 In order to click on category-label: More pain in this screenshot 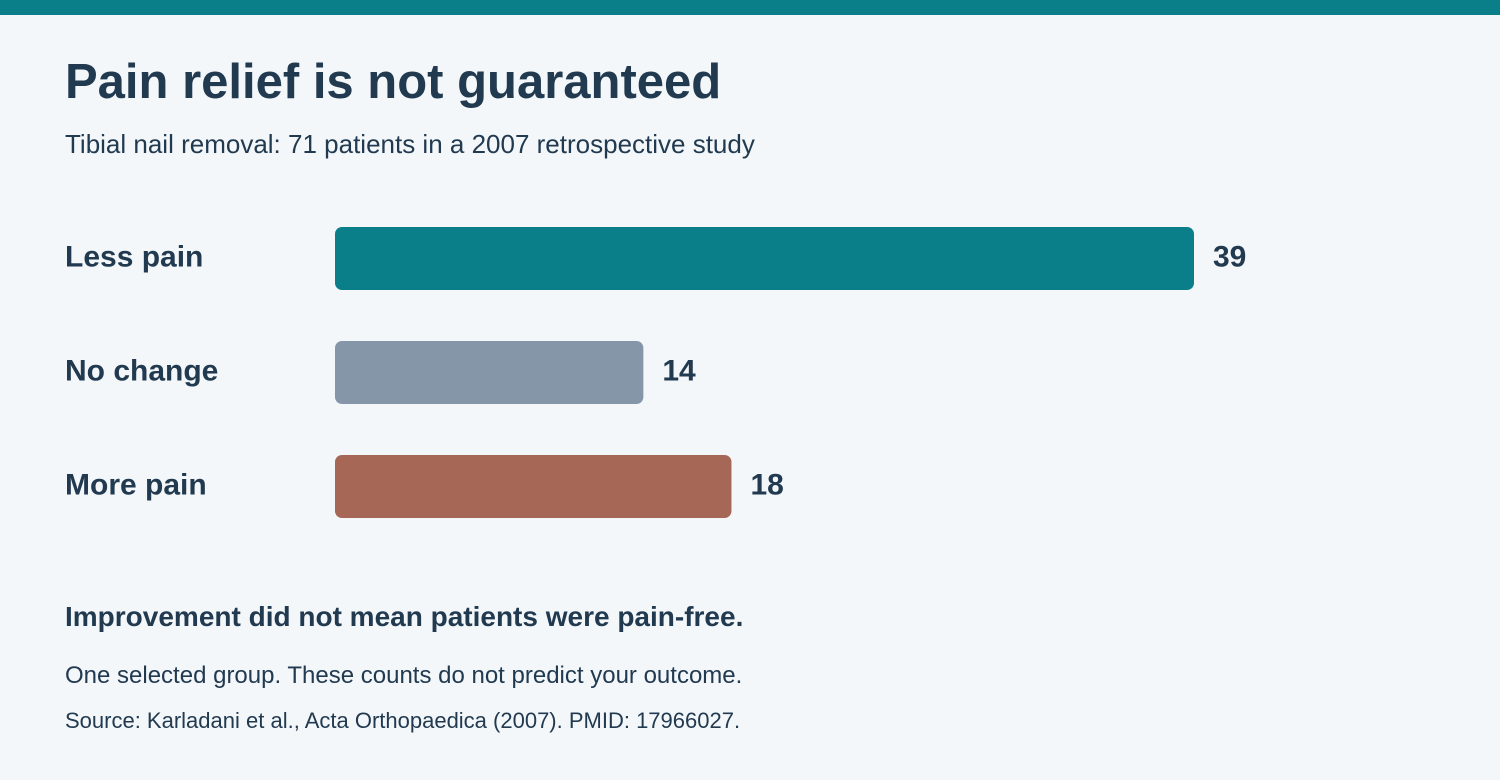, I will do `click(136, 484)`.